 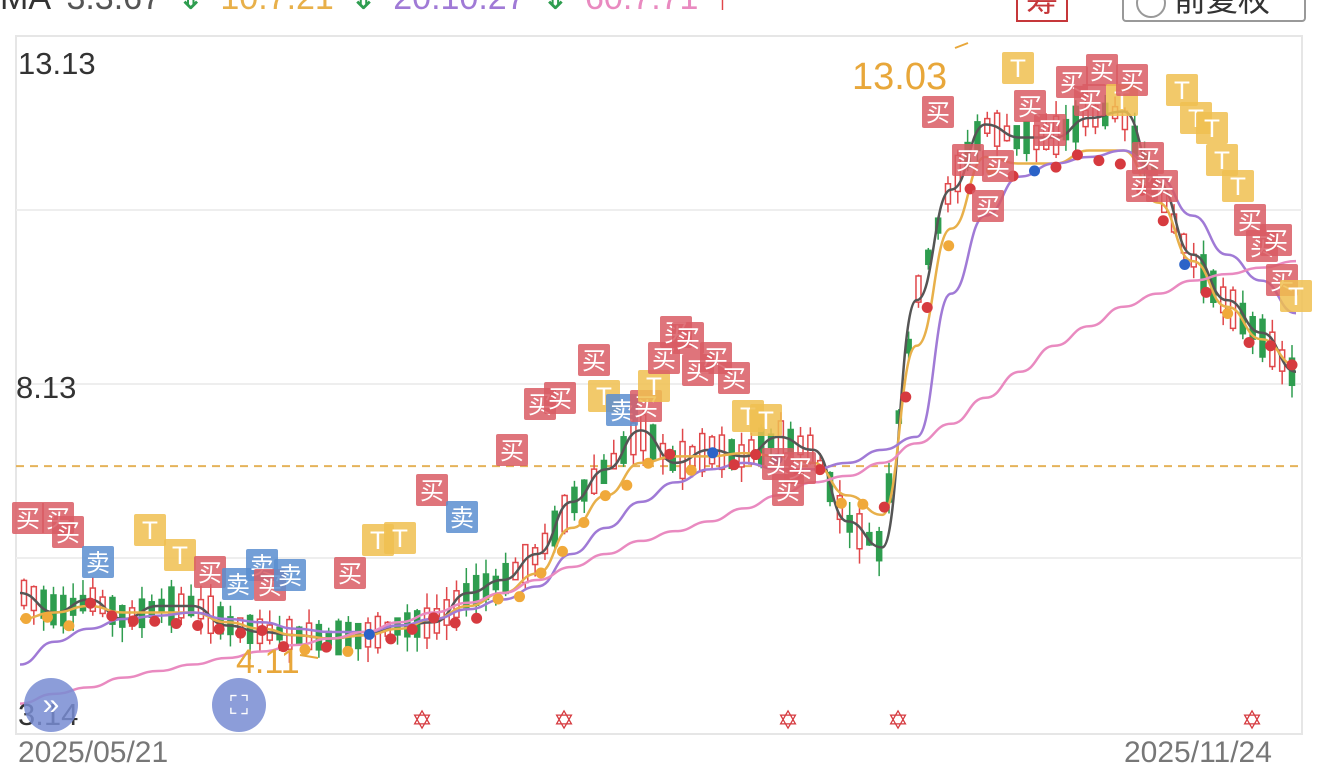 What do you see at coordinates (1042, 11) in the screenshot?
I see `chip-toggle-button: 筹` at bounding box center [1042, 11].